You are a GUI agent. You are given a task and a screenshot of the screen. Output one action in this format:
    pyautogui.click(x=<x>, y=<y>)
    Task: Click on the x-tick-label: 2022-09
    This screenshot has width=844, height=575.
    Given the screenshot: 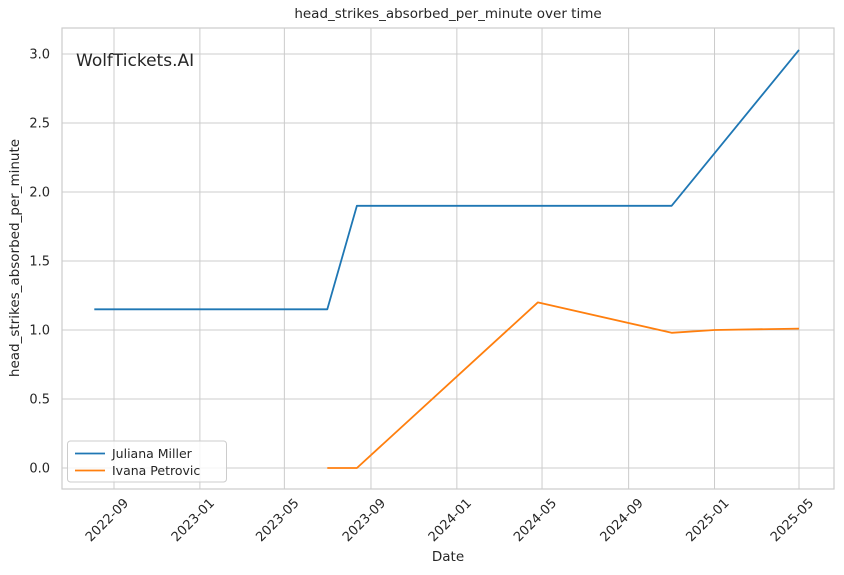 What is the action you would take?
    pyautogui.click(x=107, y=520)
    